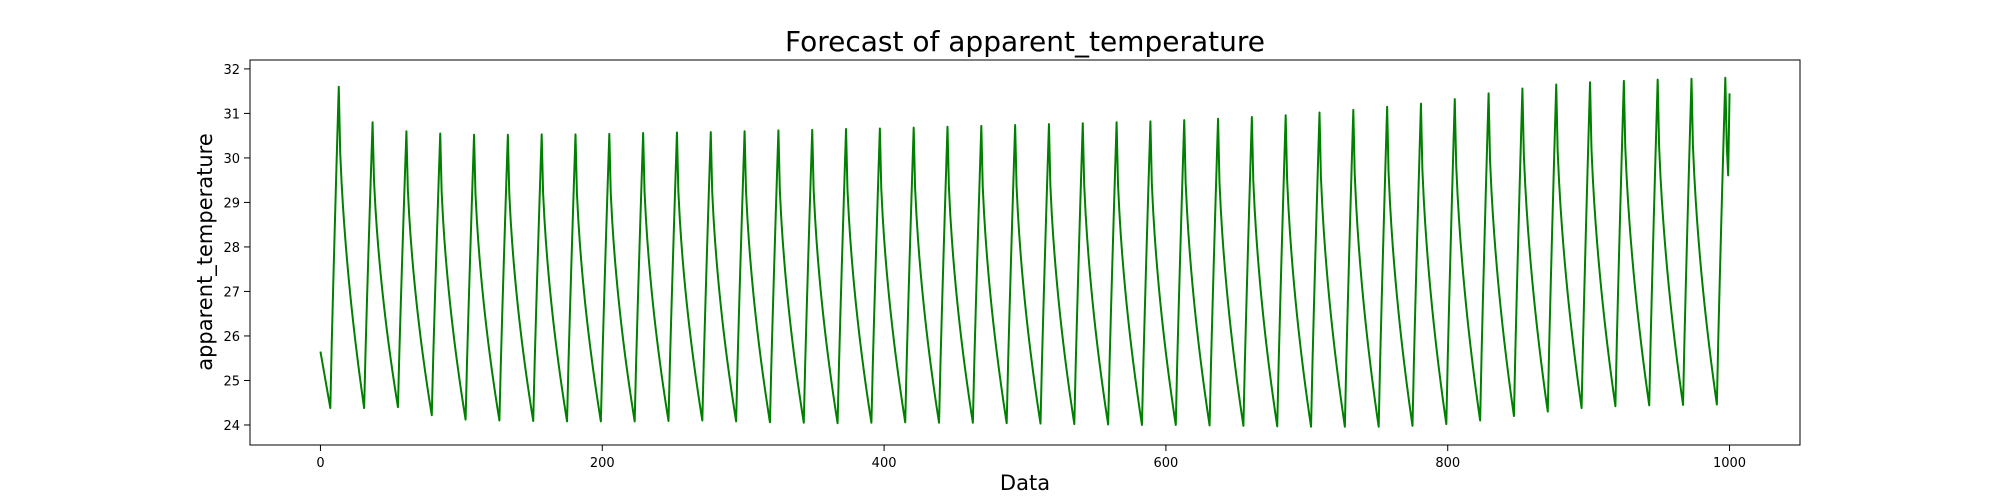 Image resolution: width=2000 pixels, height=500 pixels. What do you see at coordinates (1025, 483) in the screenshot?
I see `x-axis-label: Data` at bounding box center [1025, 483].